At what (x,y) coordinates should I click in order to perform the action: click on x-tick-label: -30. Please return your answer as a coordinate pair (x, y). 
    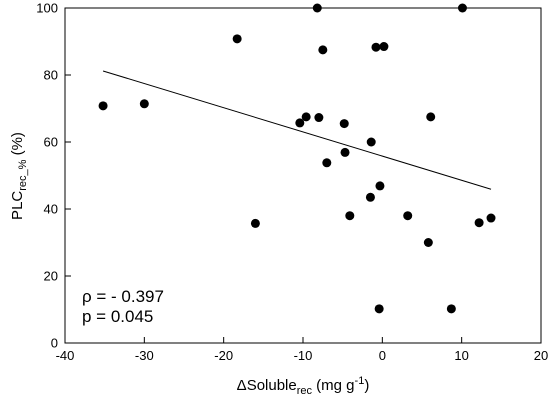
    Looking at the image, I should click on (144, 355).